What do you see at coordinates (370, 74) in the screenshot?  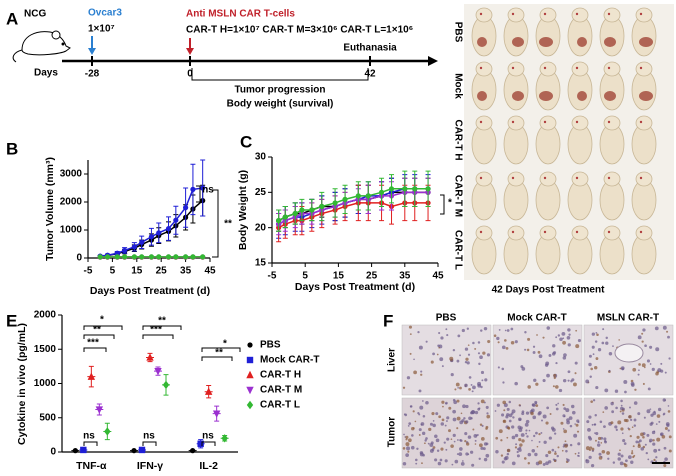 I see `timepoint: 42` at bounding box center [370, 74].